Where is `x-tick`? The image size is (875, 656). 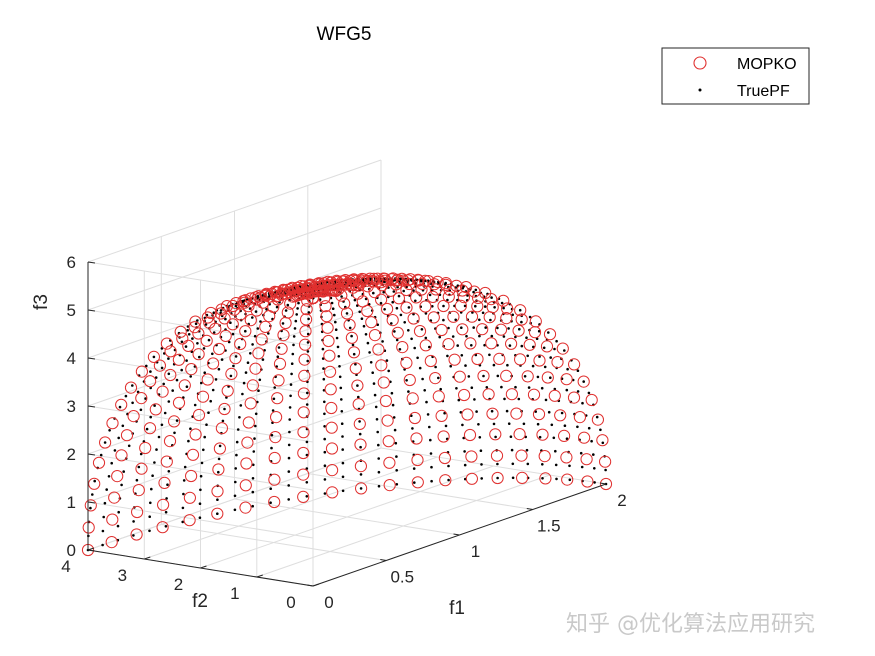
x-tick is located at coordinates (383, 560).